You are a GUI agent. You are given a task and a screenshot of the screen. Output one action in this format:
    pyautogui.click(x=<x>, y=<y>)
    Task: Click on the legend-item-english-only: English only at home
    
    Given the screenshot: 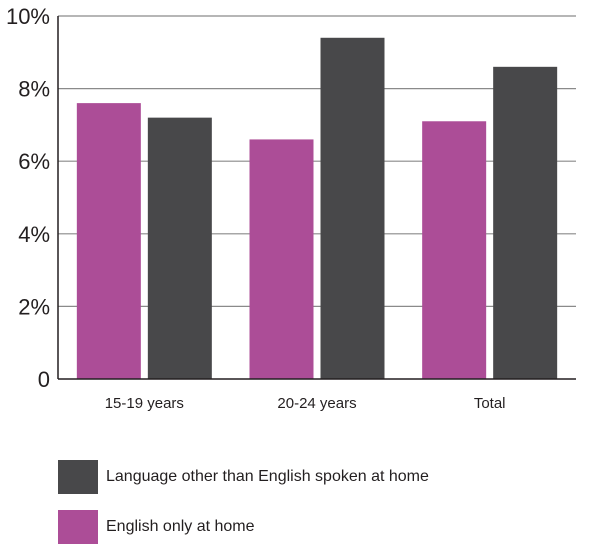 What is the action you would take?
    pyautogui.click(x=243, y=527)
    